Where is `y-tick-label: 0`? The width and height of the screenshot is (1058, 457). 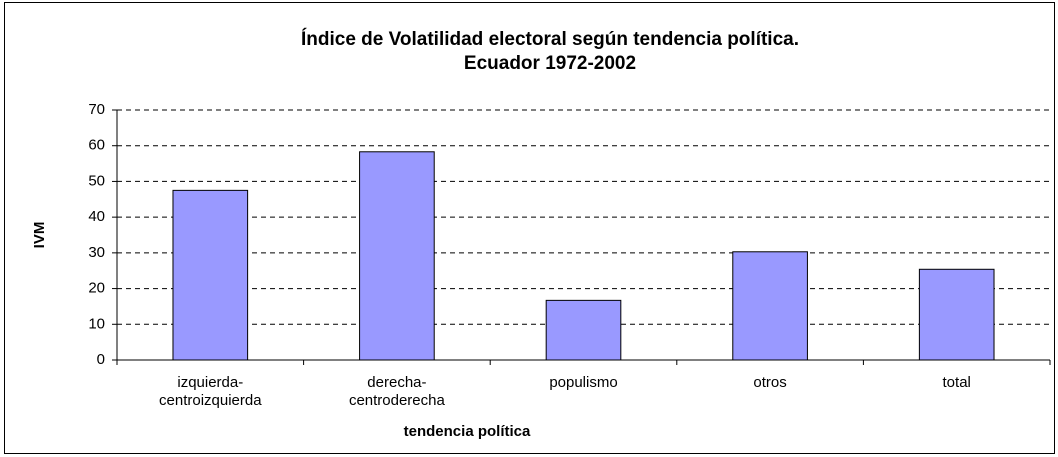
y-tick-label: 0 is located at coordinates (101, 359).